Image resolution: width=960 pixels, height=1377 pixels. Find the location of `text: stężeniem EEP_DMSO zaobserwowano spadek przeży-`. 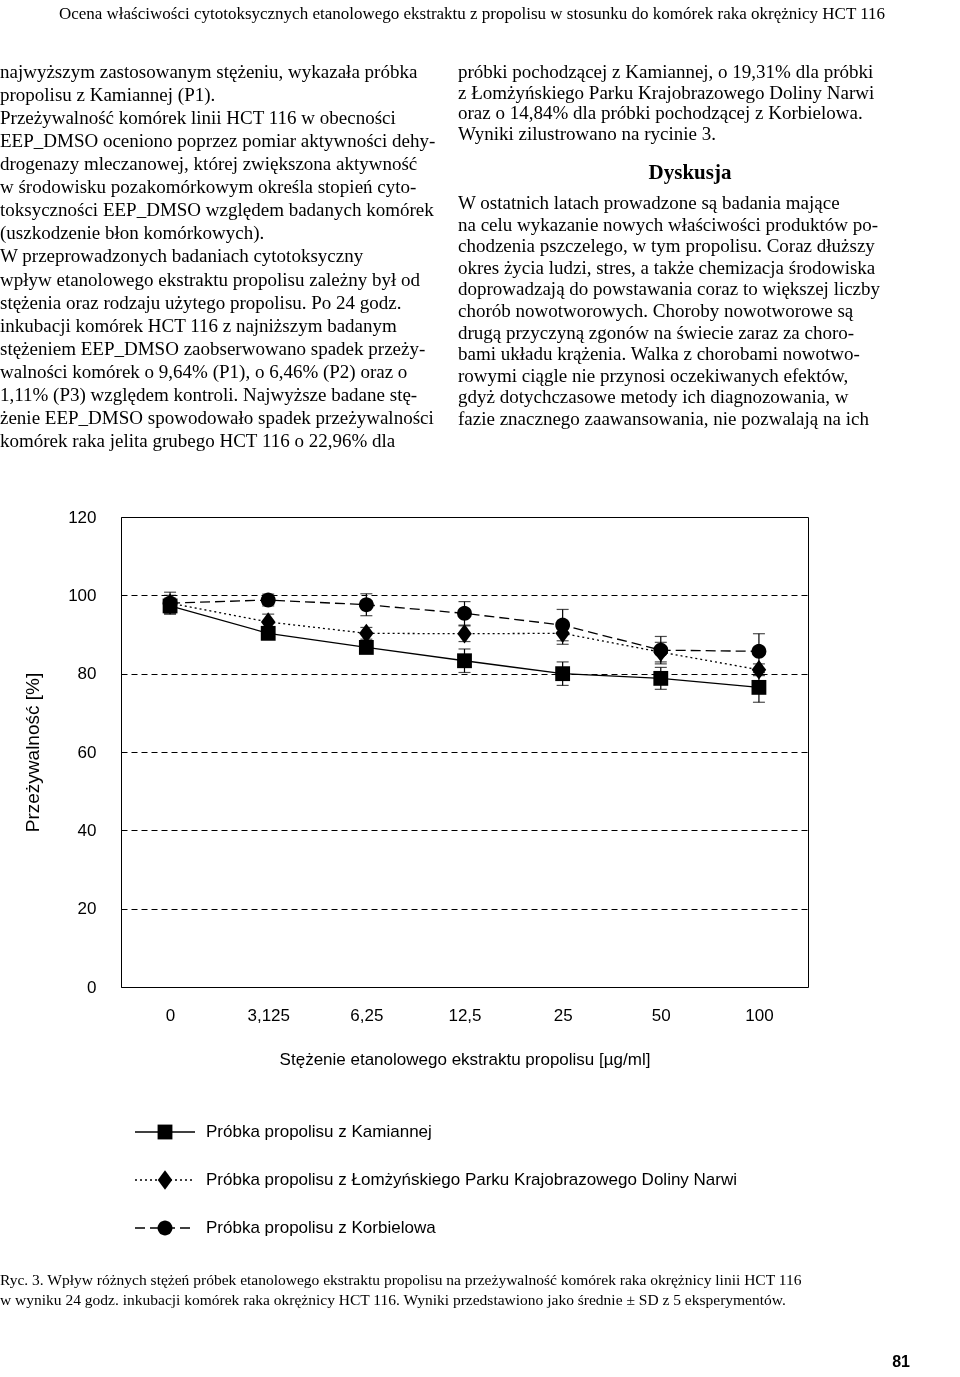

text: stężeniem EEP_DMSO zaobserwowano spadek przeży- is located at coordinates (213, 348).